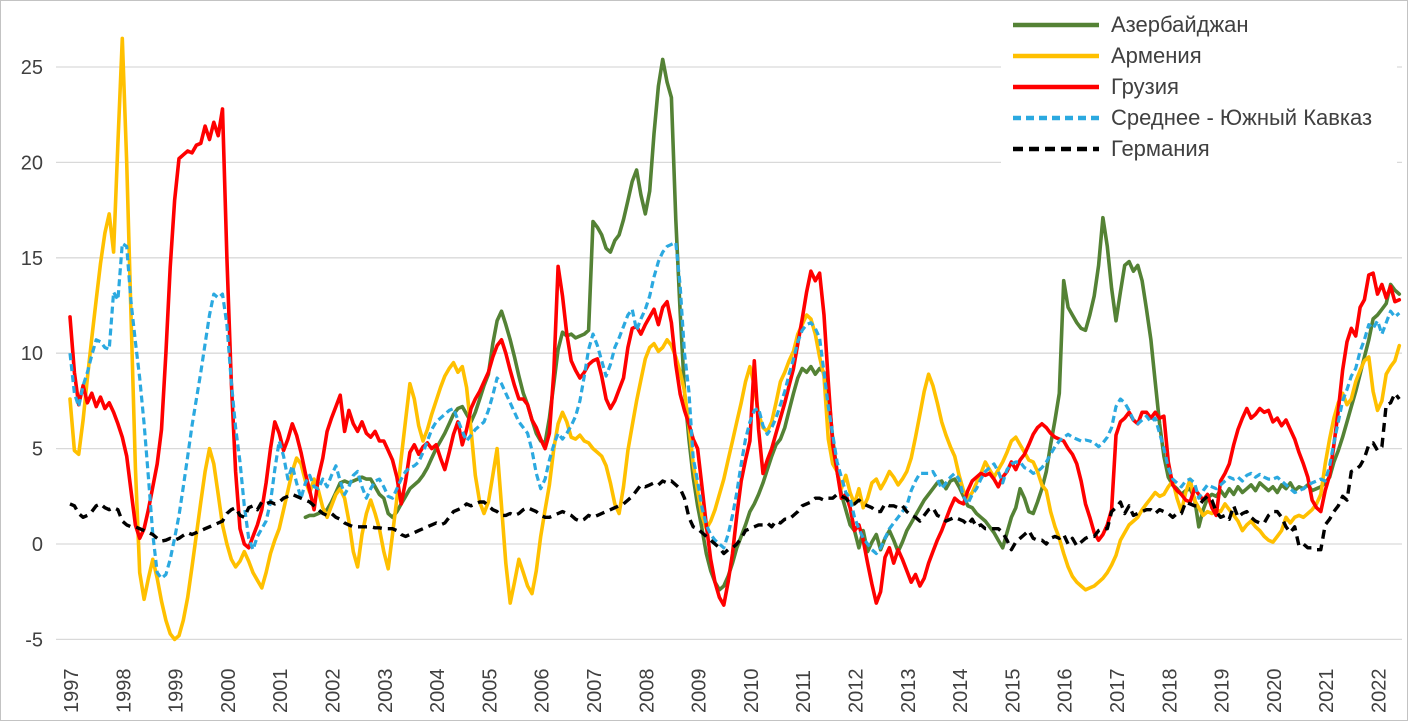 The image size is (1408, 721). Describe the element at coordinates (490, 691) in the screenshot. I see `x-tick-label: 2005` at that location.